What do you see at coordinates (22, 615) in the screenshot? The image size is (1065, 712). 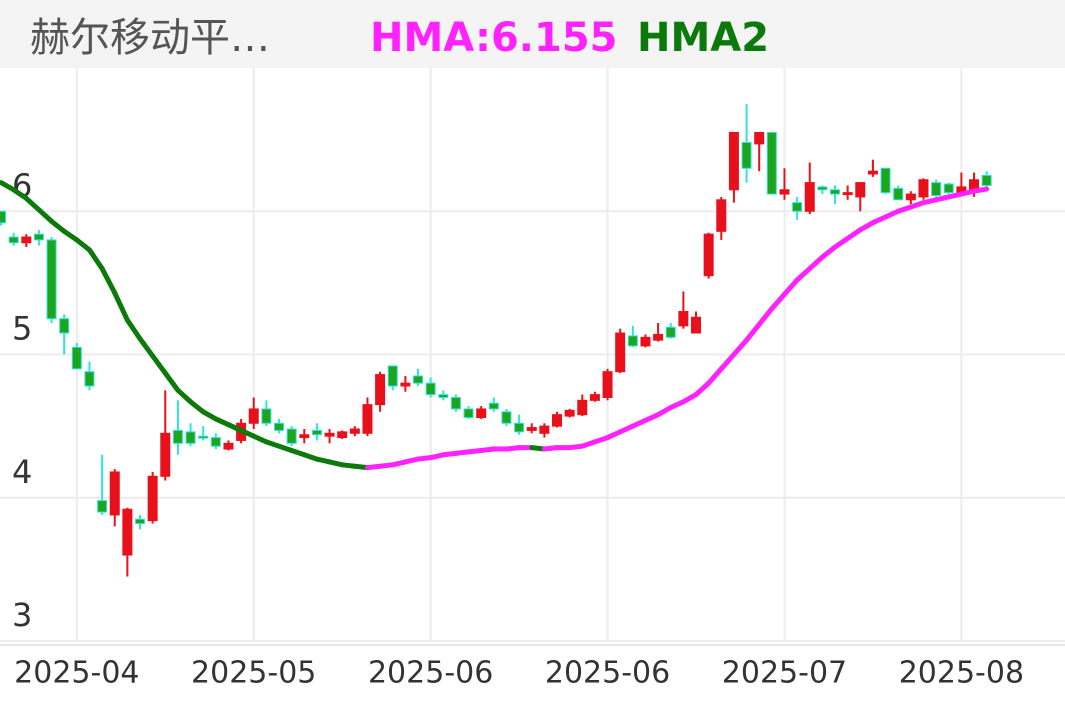 I see `y-tick-label: 3` at bounding box center [22, 615].